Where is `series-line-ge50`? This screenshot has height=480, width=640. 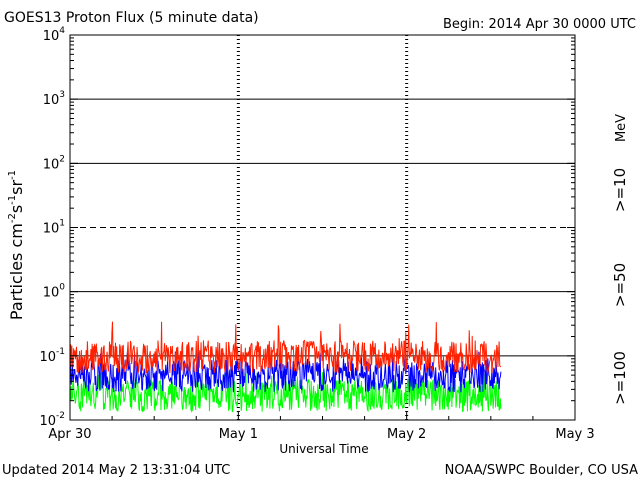
series-line-ge50 is located at coordinates (285, 372).